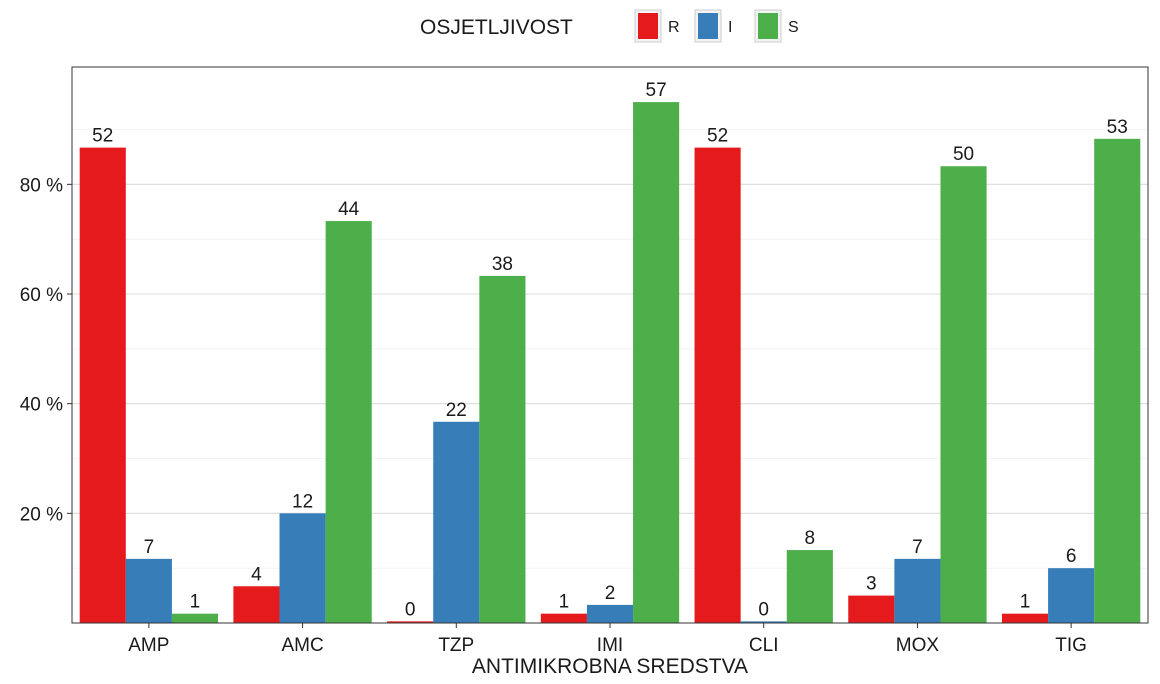 The width and height of the screenshot is (1160, 684). What do you see at coordinates (256, 574) in the screenshot?
I see `data-label-R-AMC: 4` at bounding box center [256, 574].